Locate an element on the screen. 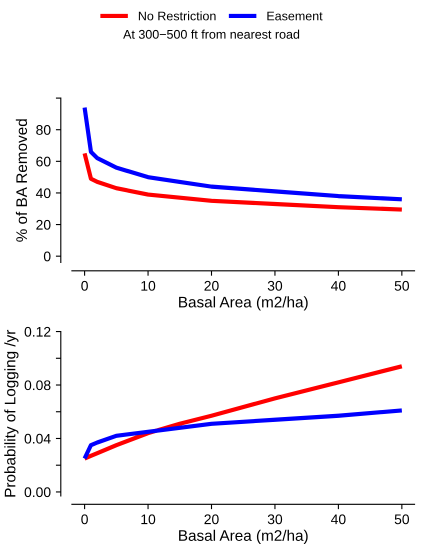 This screenshot has height=545, width=423. legend-label: Easement is located at coordinates (295, 16).